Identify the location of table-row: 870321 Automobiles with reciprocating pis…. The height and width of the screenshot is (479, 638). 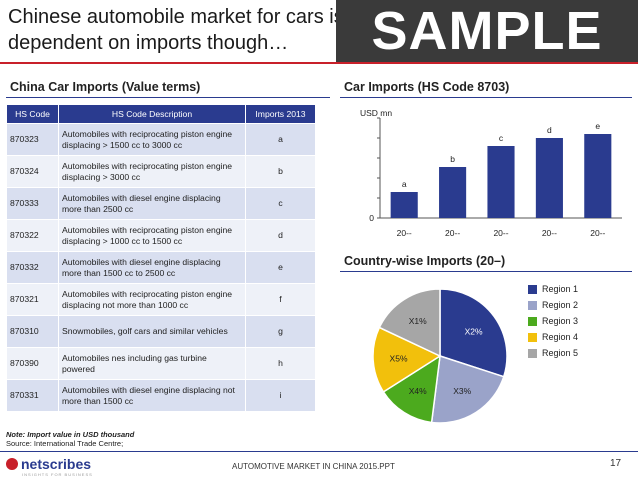
(161, 299).